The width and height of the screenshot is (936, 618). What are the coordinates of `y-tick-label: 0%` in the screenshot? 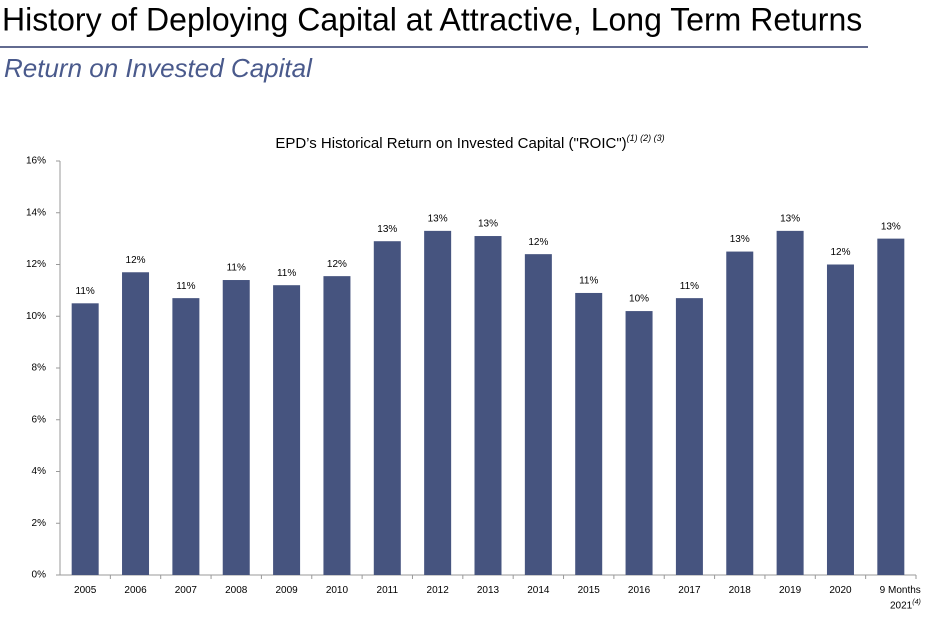 It's located at (39, 575).